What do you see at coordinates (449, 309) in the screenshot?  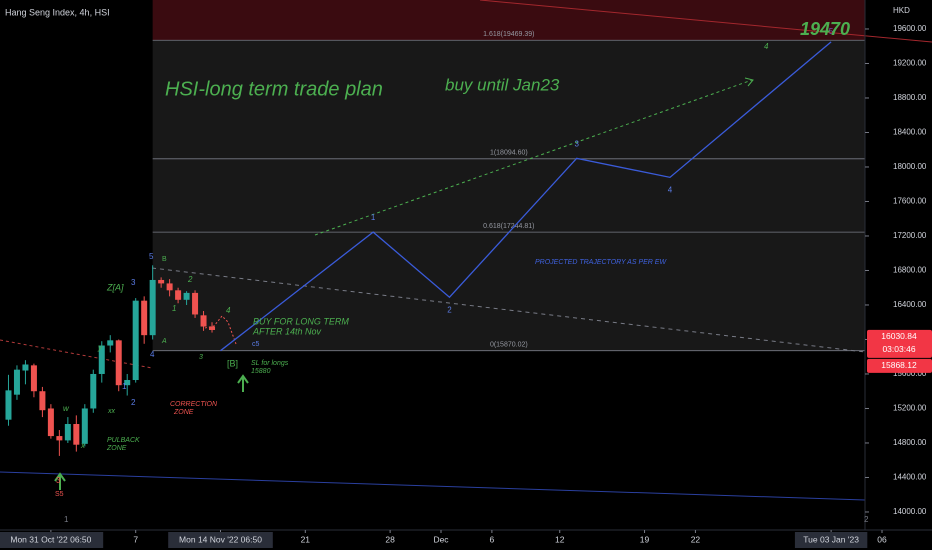 I see `wave-label: 2` at bounding box center [449, 309].